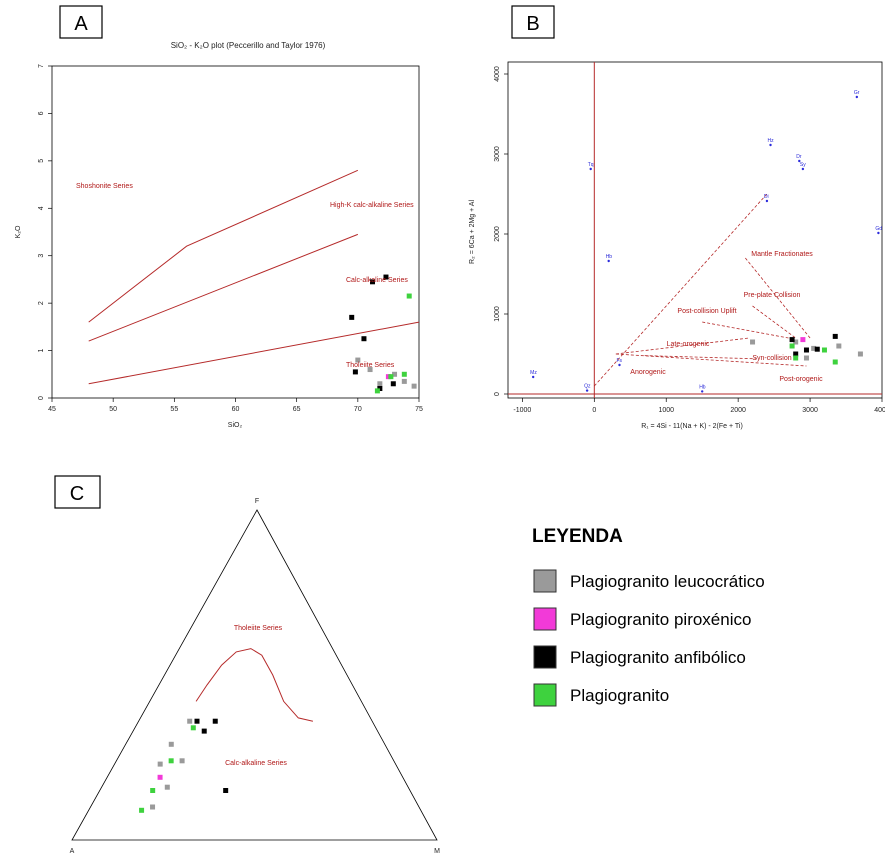  Describe the element at coordinates (591, 165) in the screenshot. I see `chart-b-reference-label: Tq` at that location.